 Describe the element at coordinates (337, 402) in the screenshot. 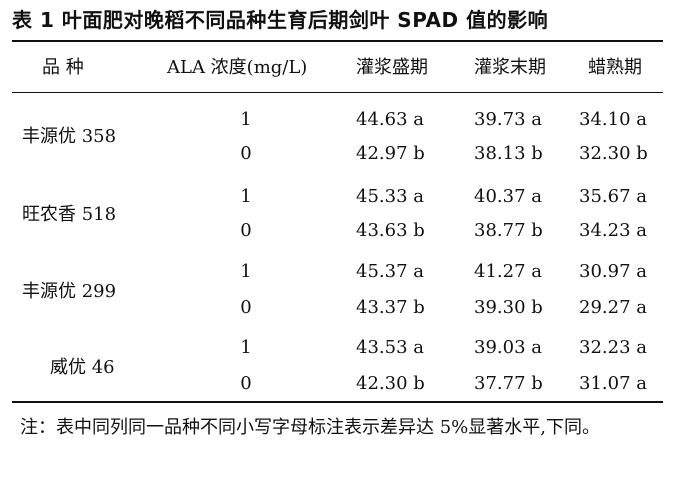

I see `bottom-rule` at that location.